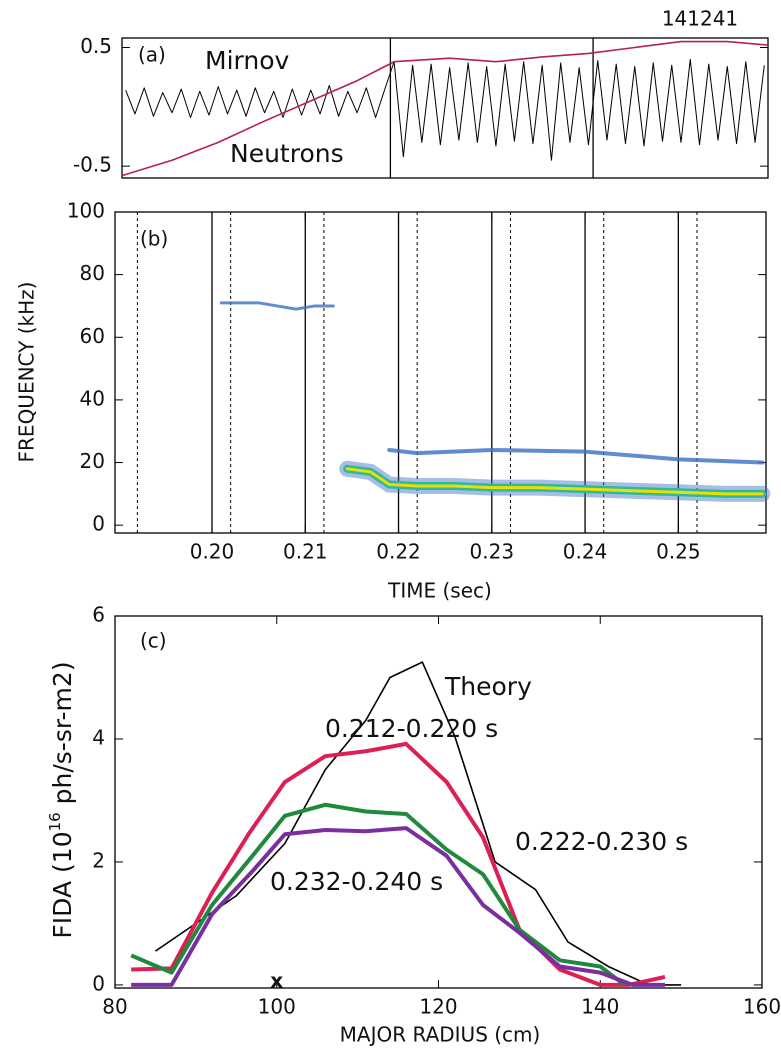 The image size is (781, 1054). What do you see at coordinates (277, 1007) in the screenshot?
I see `x-tick-label: 100` at bounding box center [277, 1007].